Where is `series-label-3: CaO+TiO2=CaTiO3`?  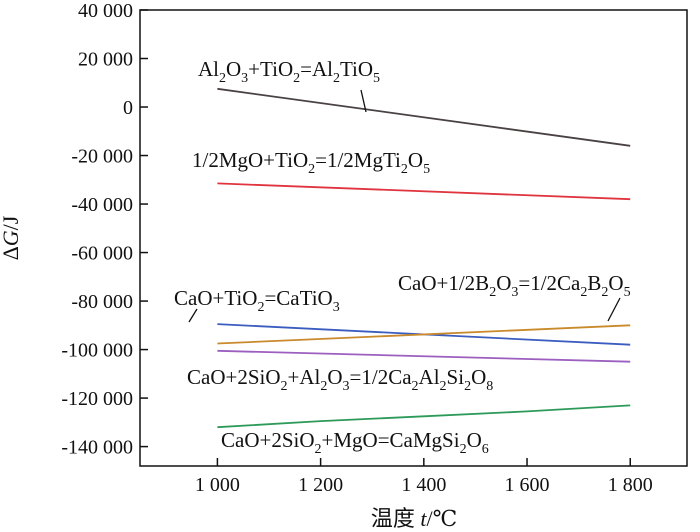 series-label-3: CaO+TiO2=CaTiO3 is located at coordinates (257, 300).